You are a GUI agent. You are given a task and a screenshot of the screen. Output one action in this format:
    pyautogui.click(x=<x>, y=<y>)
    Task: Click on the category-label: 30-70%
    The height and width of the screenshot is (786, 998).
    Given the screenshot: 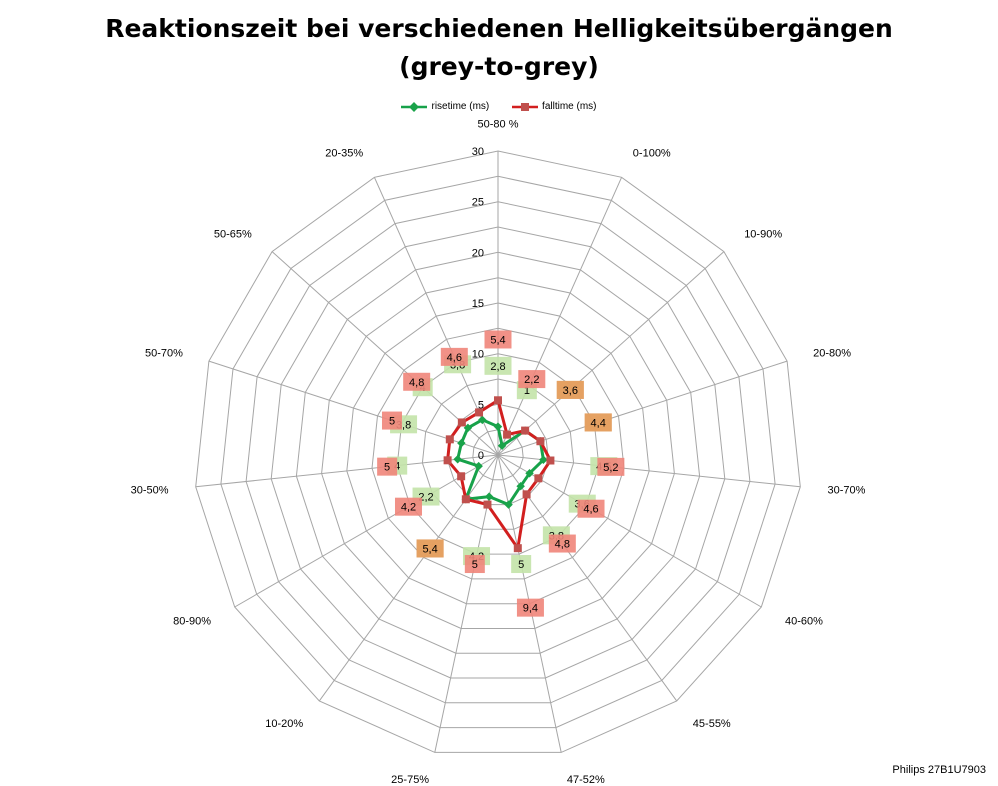 What is the action you would take?
    pyautogui.click(x=847, y=491)
    